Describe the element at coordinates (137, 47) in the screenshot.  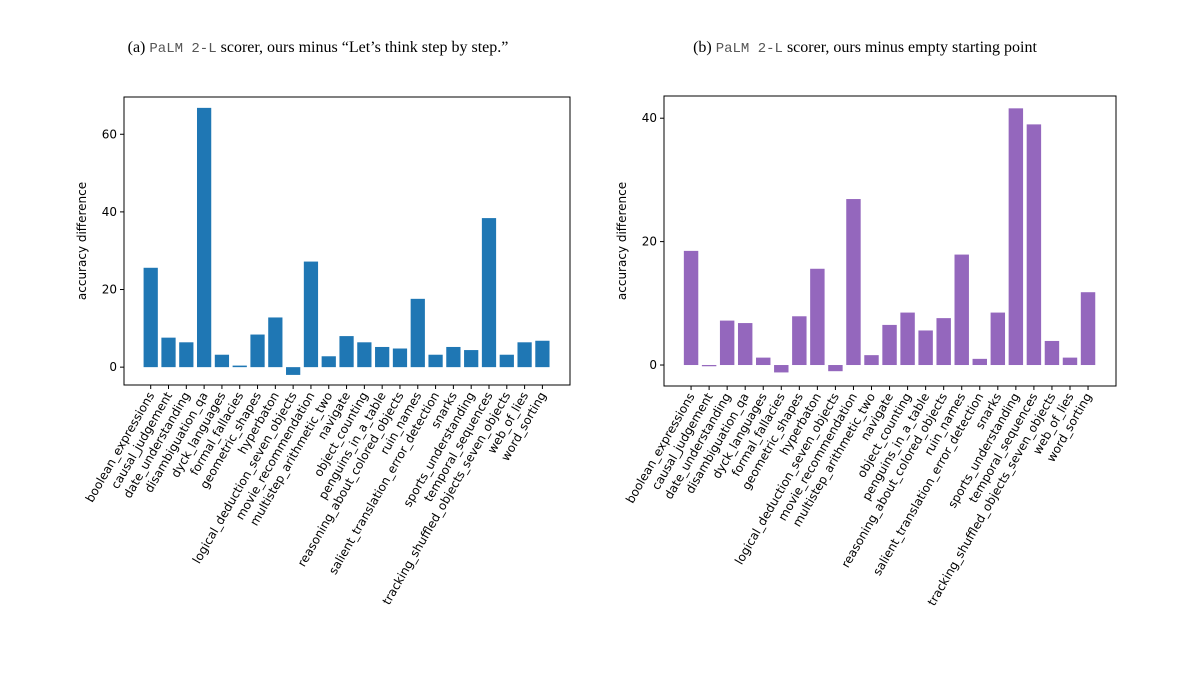
I see `caption-label: (a)` at that location.